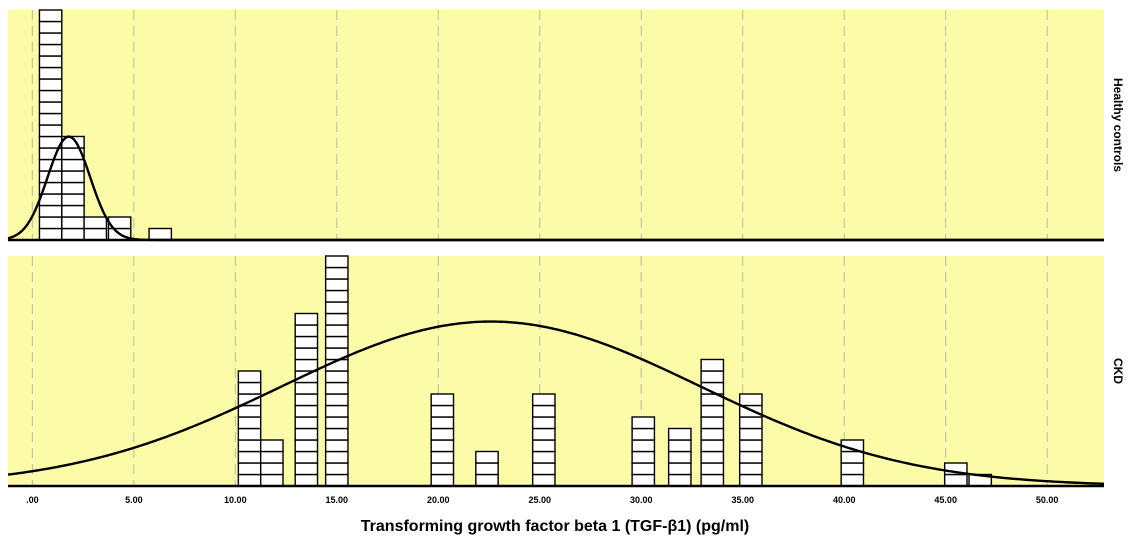 The width and height of the screenshot is (1128, 545). What do you see at coordinates (235, 500) in the screenshot?
I see `x-tick-label: 10.00` at bounding box center [235, 500].